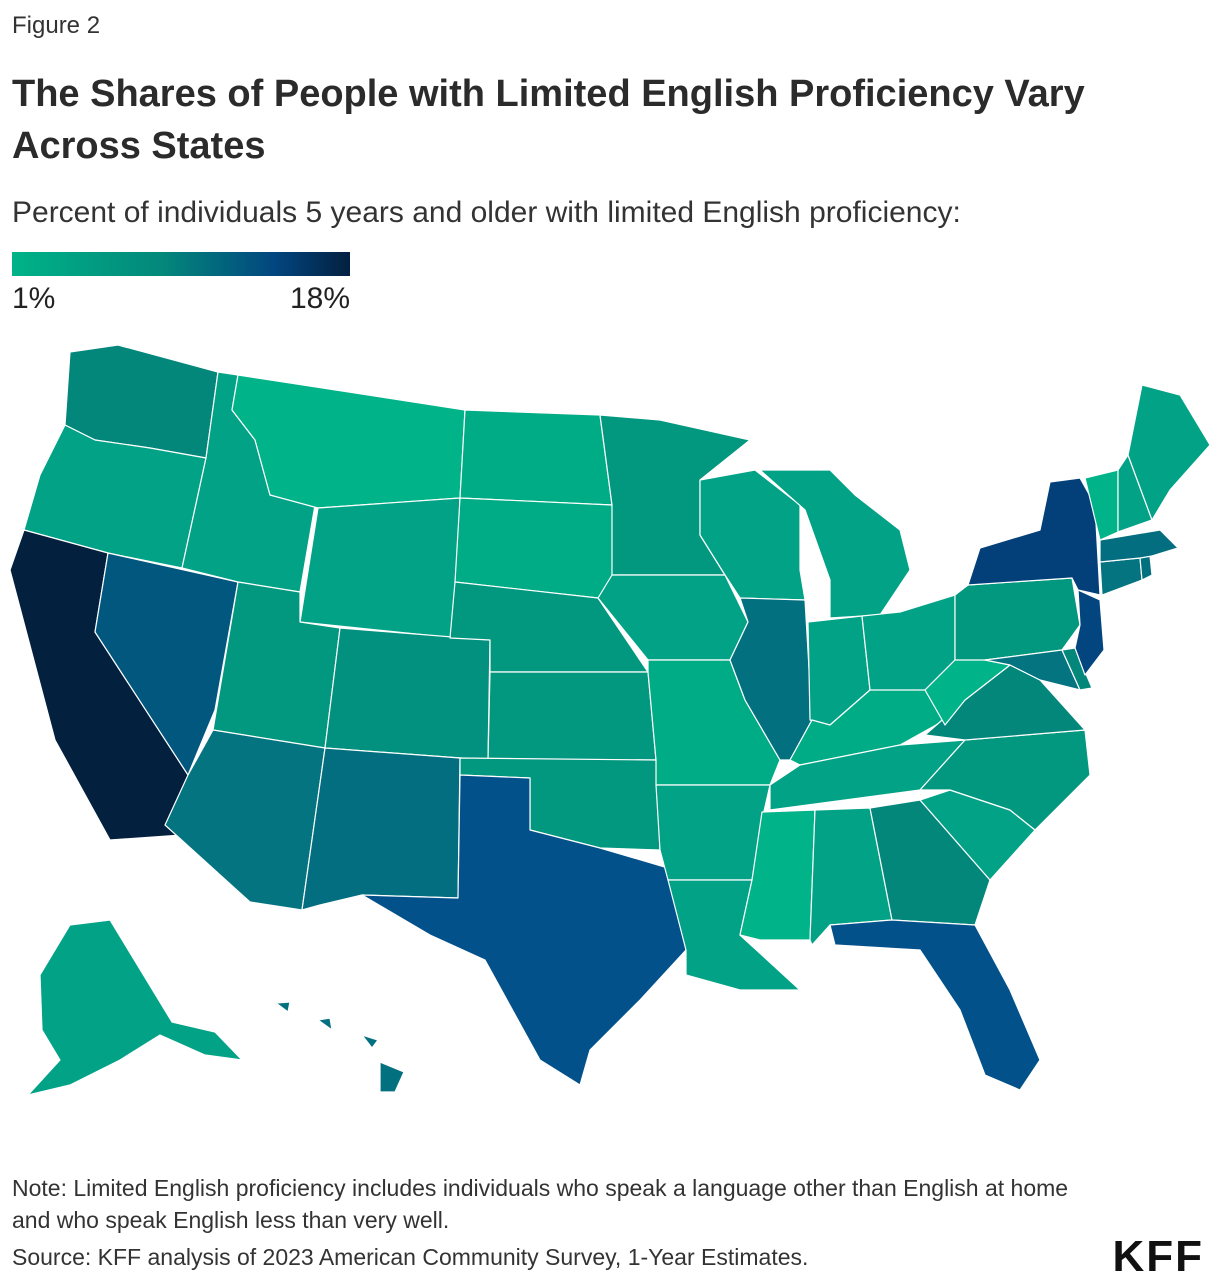  Describe the element at coordinates (771, 679) in the screenshot. I see `state-IL` at that location.